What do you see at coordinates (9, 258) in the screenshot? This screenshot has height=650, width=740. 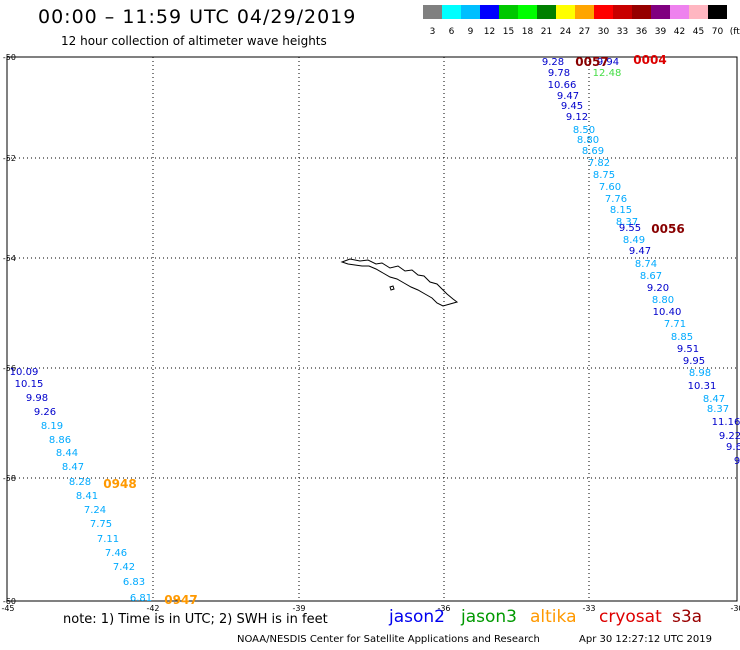 I see `lat-tick-label: -54` at bounding box center [9, 258].